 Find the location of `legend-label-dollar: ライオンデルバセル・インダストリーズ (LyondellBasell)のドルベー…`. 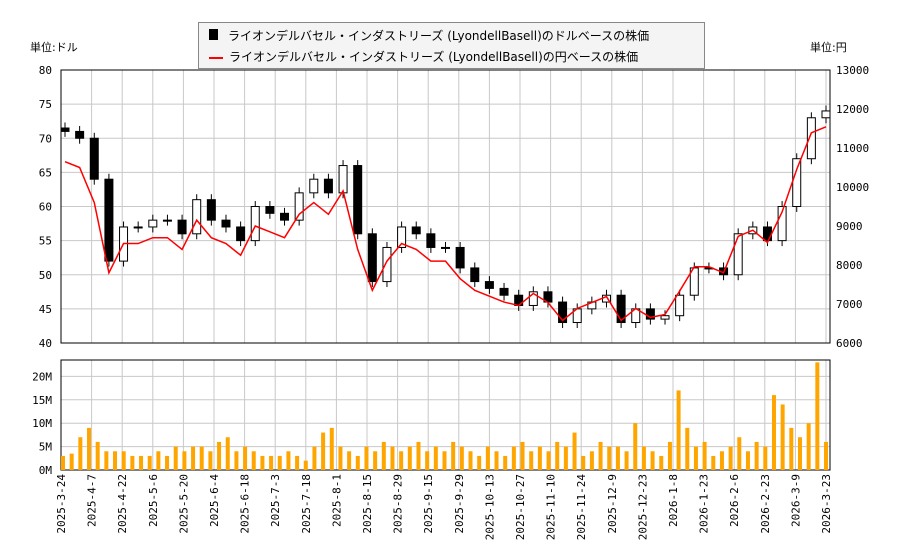

legend-label-dollar: ライオンデルバセル・インダストリーズ (LyondellBasell)のドルベー… is located at coordinates (439, 36).